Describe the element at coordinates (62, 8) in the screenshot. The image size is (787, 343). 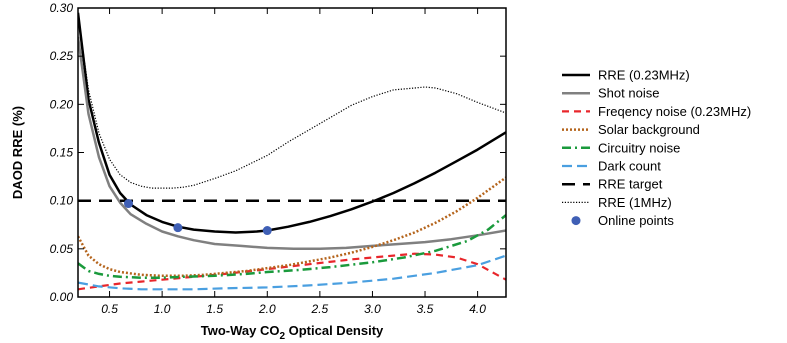
I see `y-tick-label: 0.30` at that location.